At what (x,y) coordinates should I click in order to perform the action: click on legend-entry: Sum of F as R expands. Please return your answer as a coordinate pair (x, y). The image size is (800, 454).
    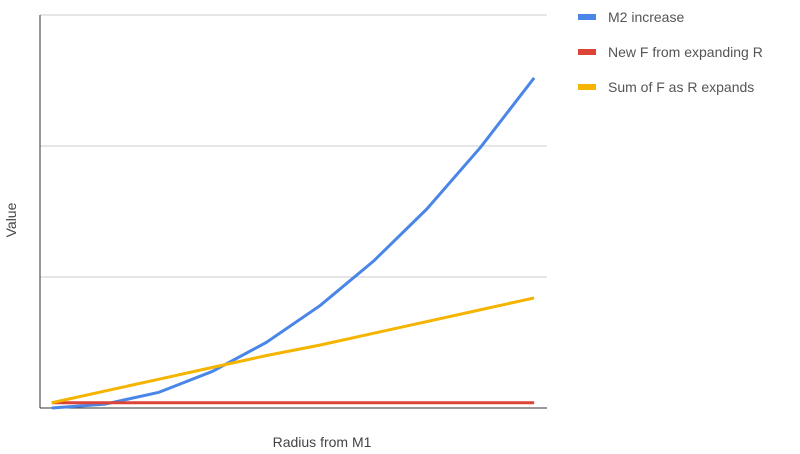
    Looking at the image, I should click on (685, 87).